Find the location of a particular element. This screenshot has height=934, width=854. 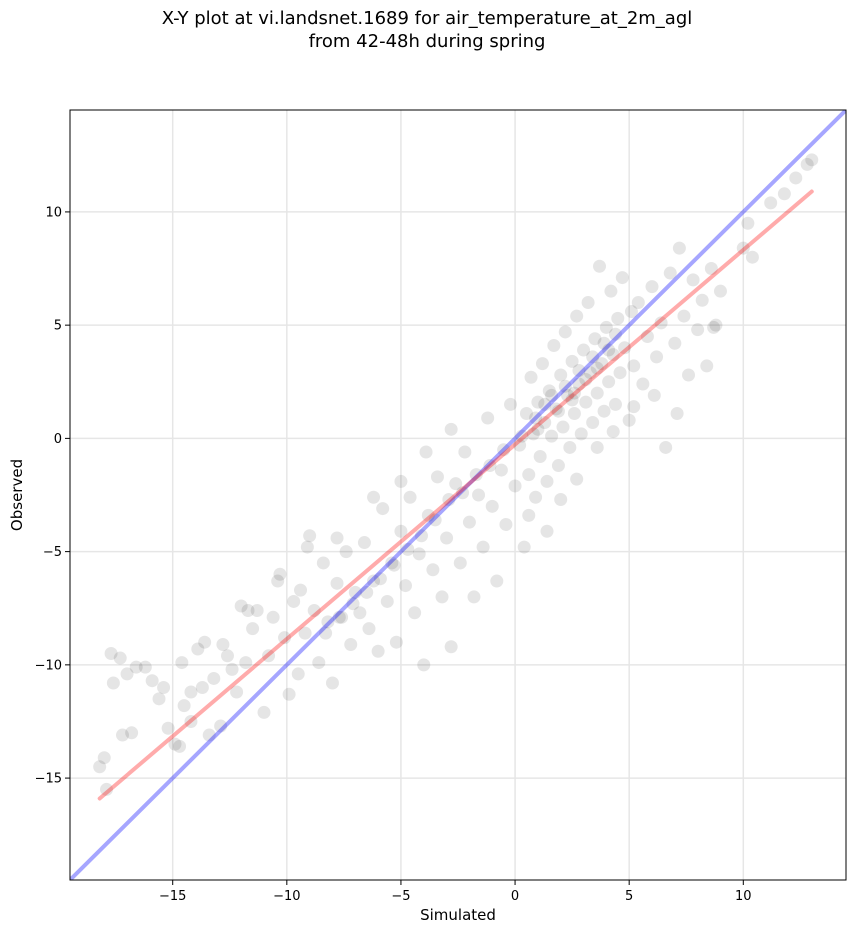

y-tick-label: −15 is located at coordinates (48, 779).